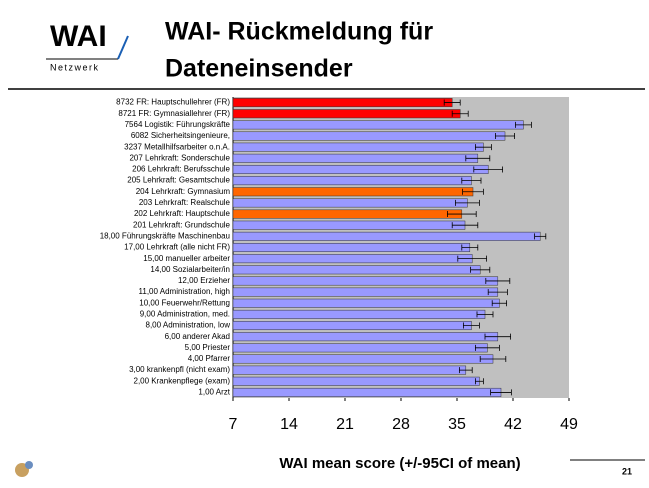 Image resolution: width=649 pixels, height=488 pixels. What do you see at coordinates (178, 124) in the screenshot?
I see `y-tick-label: 7564 Logistik: Führungskräfte` at bounding box center [178, 124].